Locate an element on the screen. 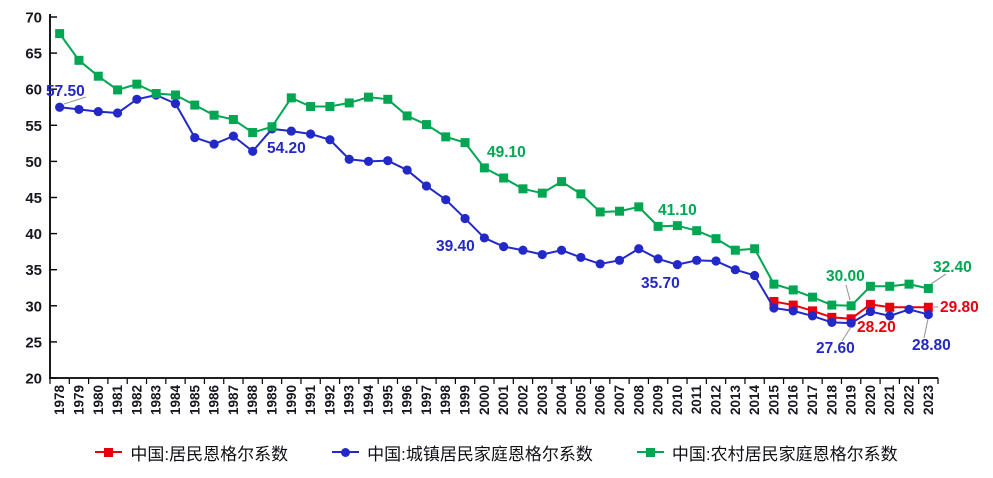 The height and width of the screenshot is (478, 993). x-axis-tick-label: 1992 is located at coordinates (329, 400).